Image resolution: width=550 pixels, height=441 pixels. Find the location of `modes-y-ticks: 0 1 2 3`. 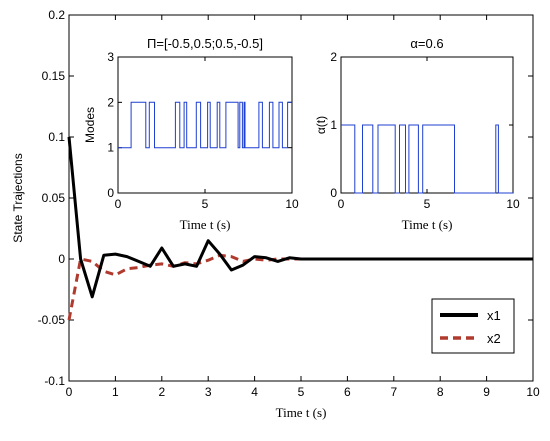

modes-y-ticks: 0 1 2 3 is located at coordinates (199, 125).